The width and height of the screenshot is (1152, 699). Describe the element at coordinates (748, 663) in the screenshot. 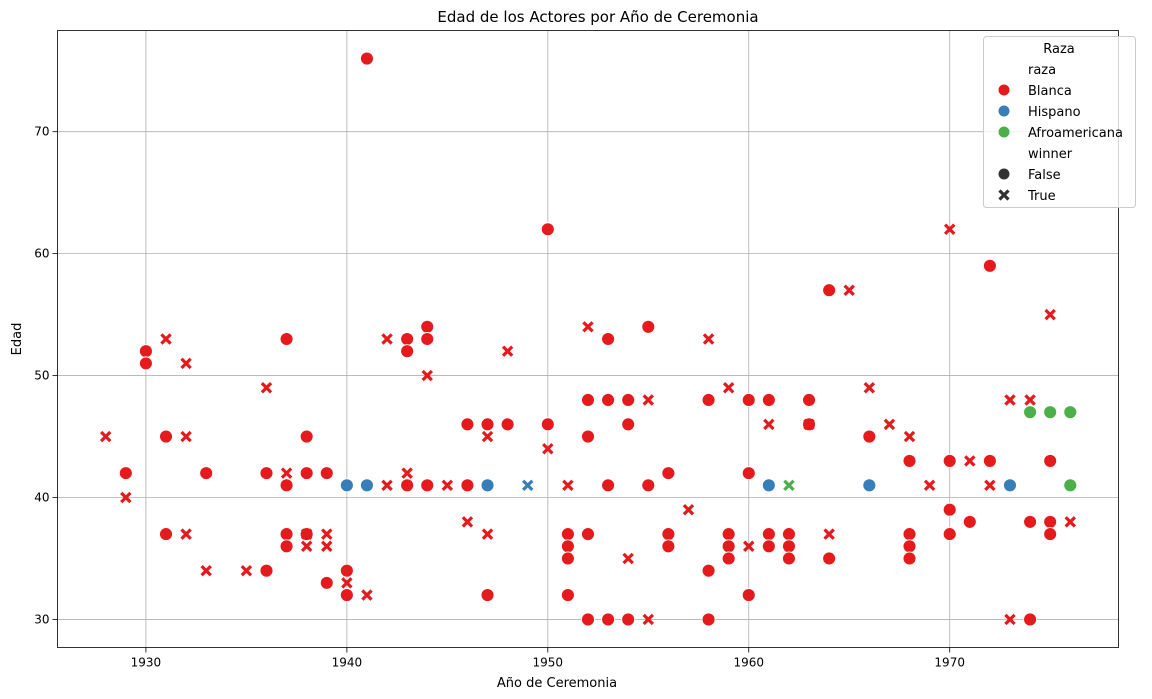

I see `x-tick-label: 1960` at that location.